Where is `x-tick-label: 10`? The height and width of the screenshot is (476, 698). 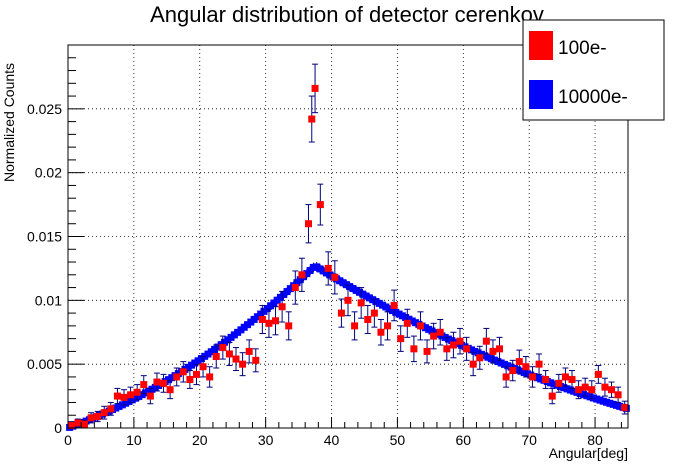 x-tick-label: 10 is located at coordinates (134, 440).